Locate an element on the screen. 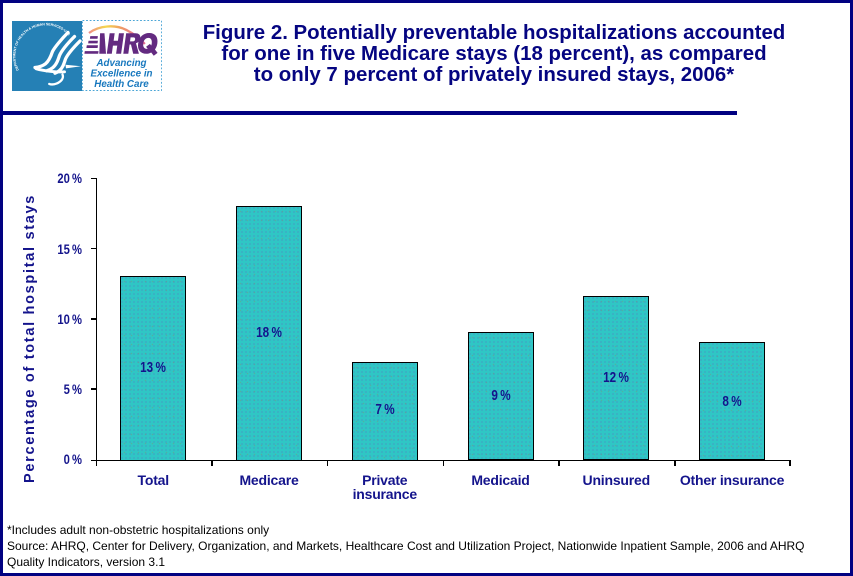 The width and height of the screenshot is (853, 576). svg-text: Advancing is located at coordinates (120, 63).